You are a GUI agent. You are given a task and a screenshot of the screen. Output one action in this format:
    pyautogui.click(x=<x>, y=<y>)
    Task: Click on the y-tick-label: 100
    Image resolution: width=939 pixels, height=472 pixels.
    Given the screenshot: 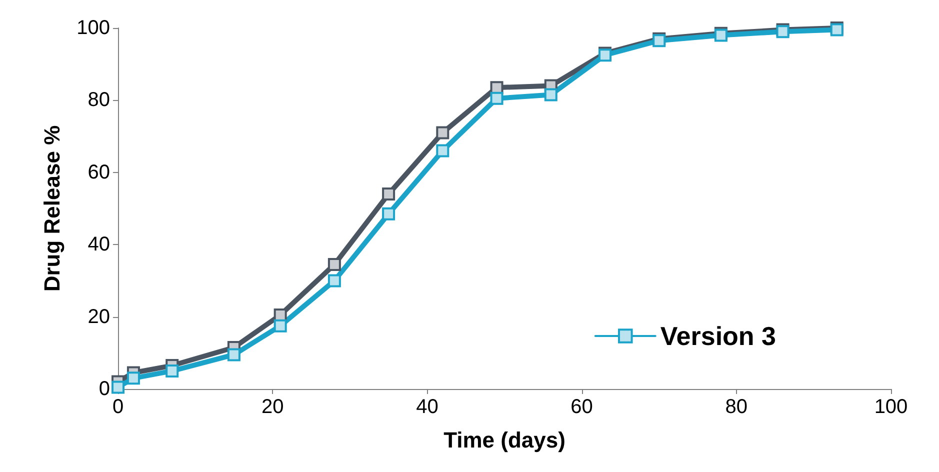 What is the action you would take?
    pyautogui.click(x=93, y=28)
    